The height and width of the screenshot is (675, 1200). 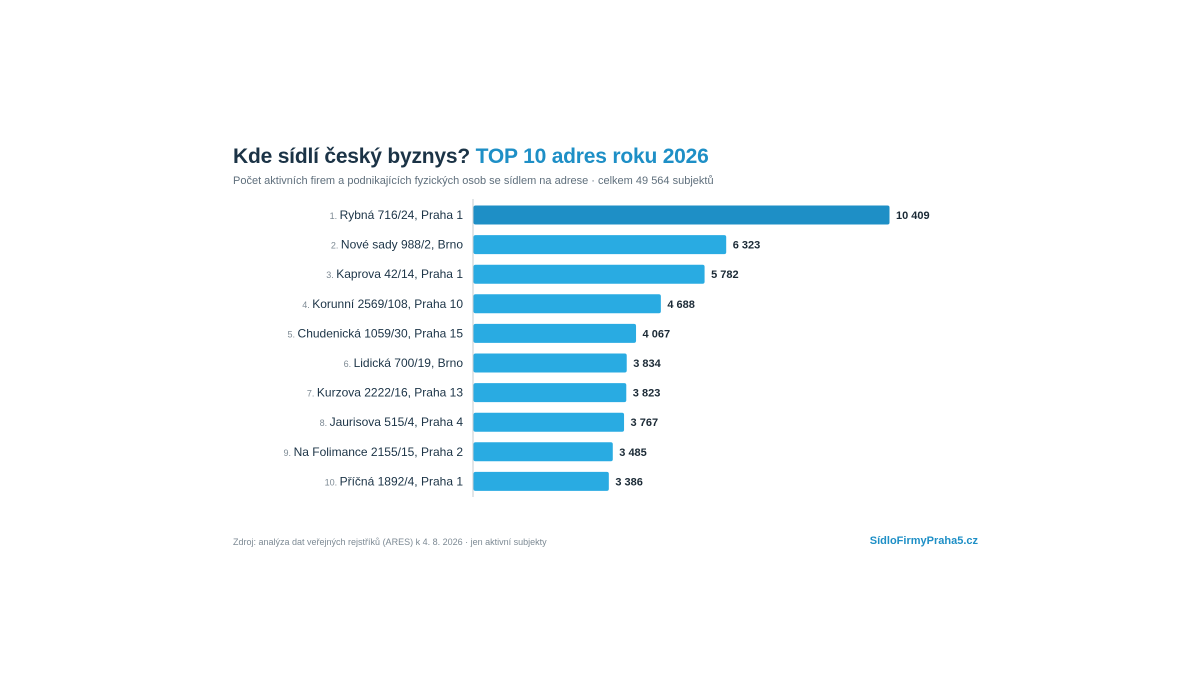 I want to click on category-label-7: 7. Kurzova 2222/16, Praha 13, so click(x=385, y=393).